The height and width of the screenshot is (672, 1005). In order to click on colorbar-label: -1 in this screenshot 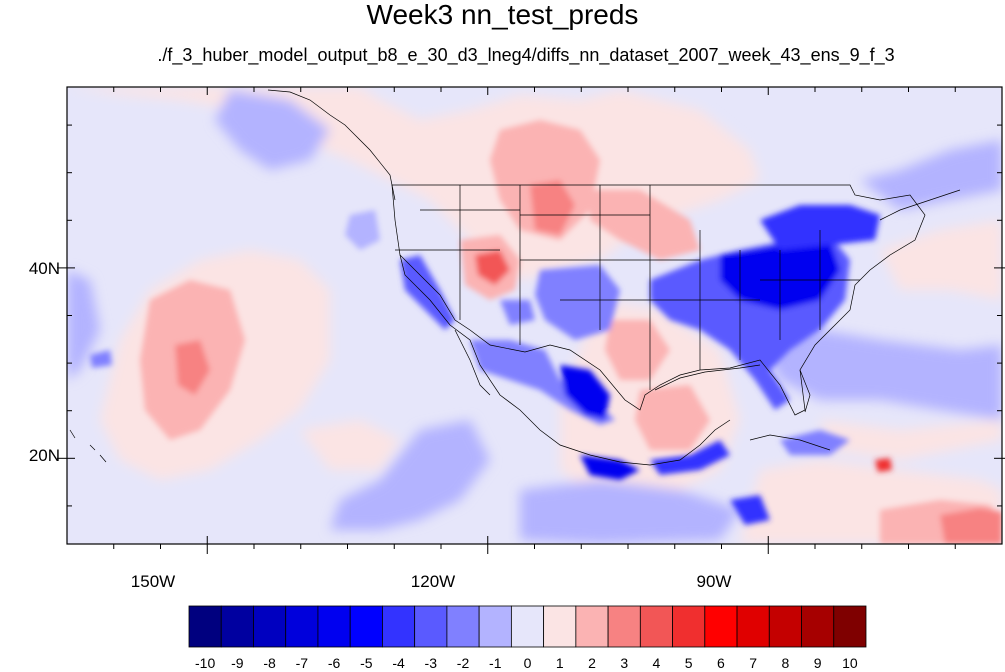, I will do `click(495, 663)`.